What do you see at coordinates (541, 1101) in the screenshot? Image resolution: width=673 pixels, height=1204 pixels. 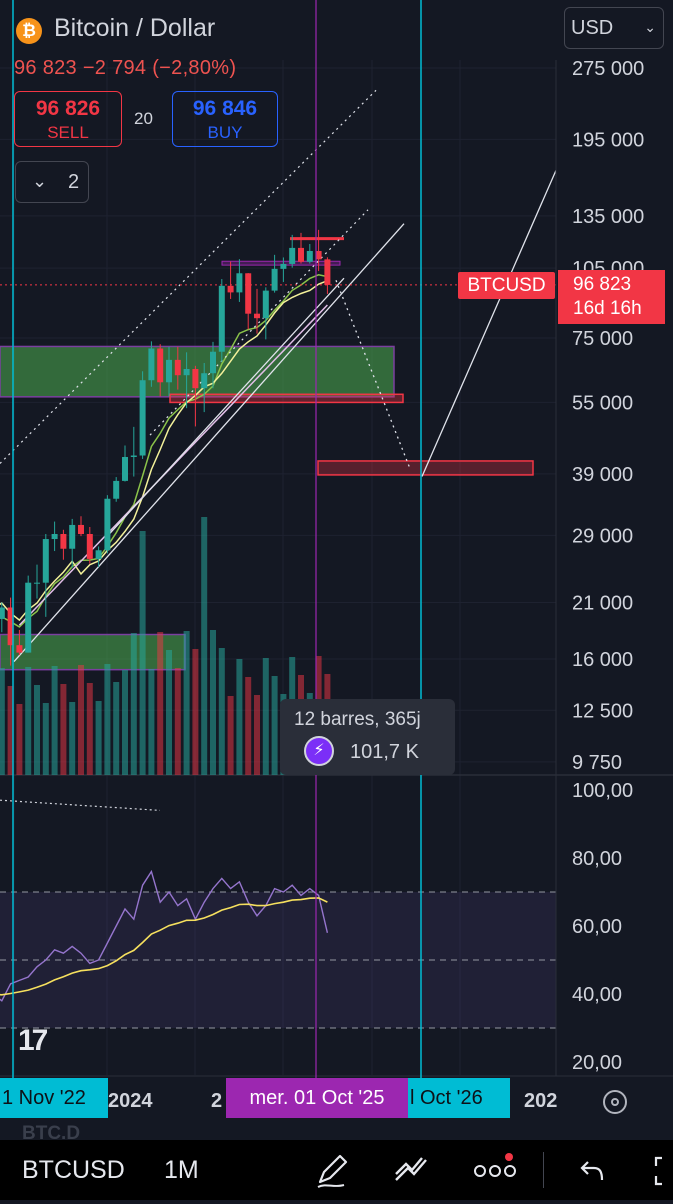 I see `x-label-next: 202` at bounding box center [541, 1101].